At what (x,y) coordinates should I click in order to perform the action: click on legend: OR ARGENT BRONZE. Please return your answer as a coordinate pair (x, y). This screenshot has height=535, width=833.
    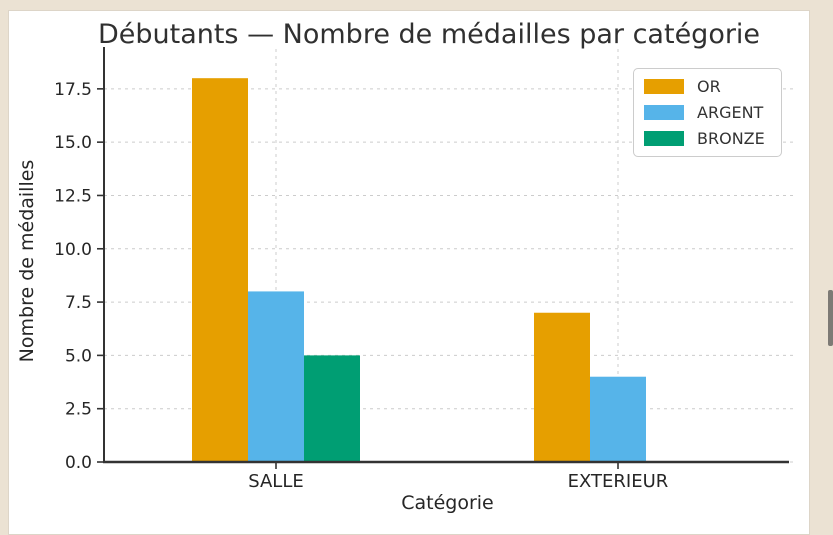
    Looking at the image, I should click on (707, 112).